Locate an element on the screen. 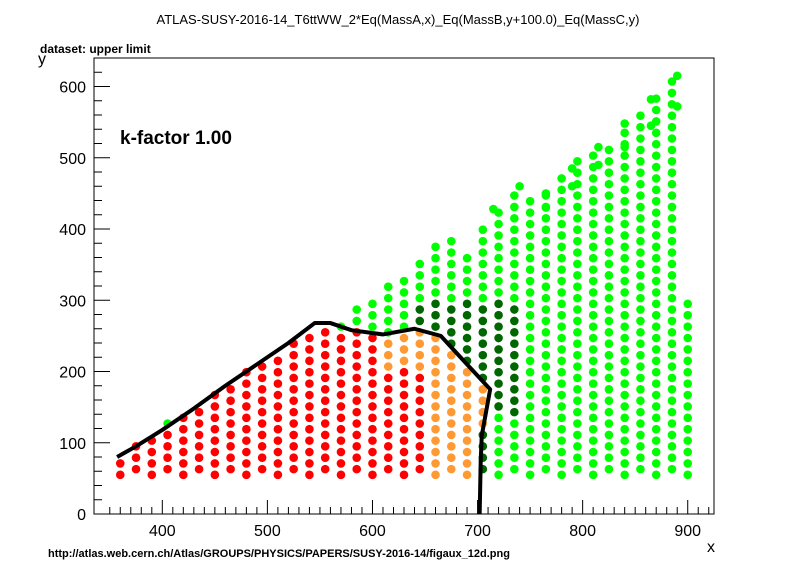  k-factor-annotation: k-factor 1.00 is located at coordinates (176, 138).